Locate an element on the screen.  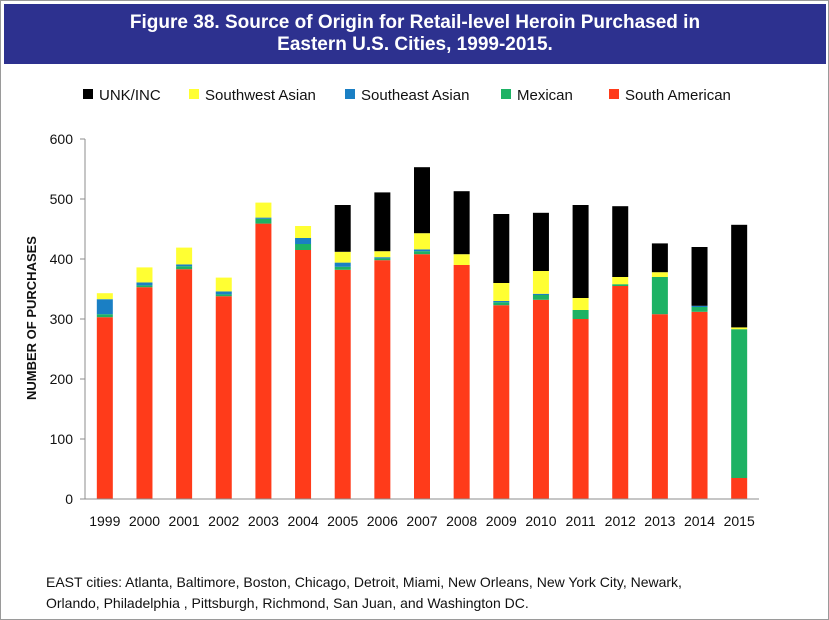
bar-southeast-asian-2006 is located at coordinates (382, 258).